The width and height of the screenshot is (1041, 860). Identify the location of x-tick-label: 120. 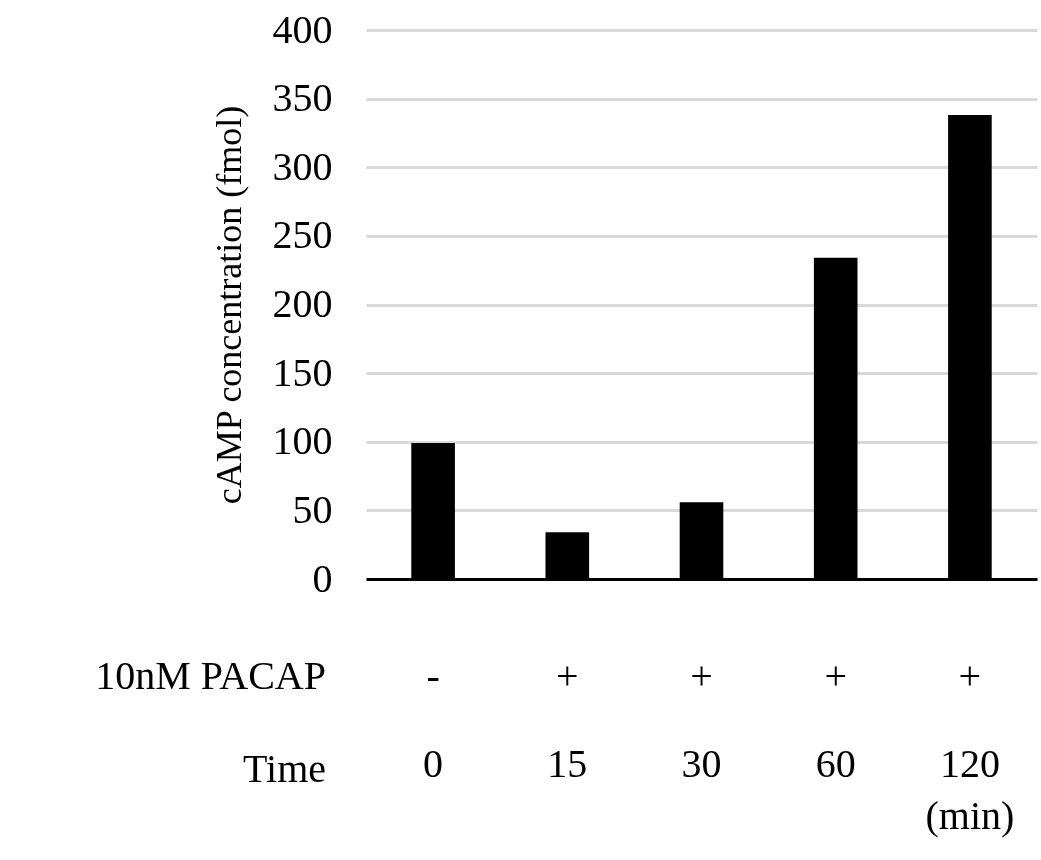
(969, 763).